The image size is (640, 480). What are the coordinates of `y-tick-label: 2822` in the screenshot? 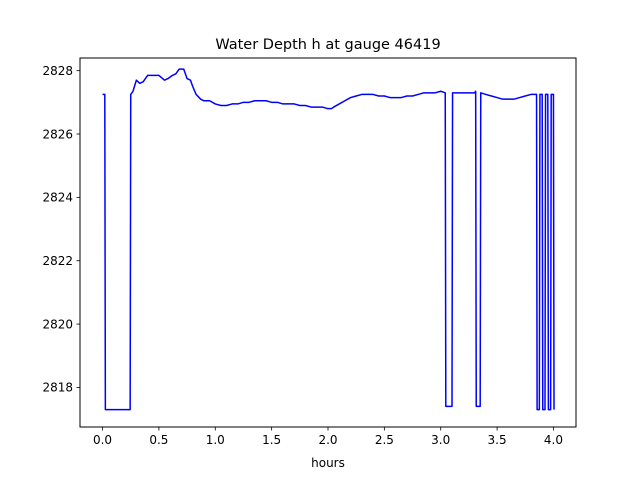 It's located at (57, 261).